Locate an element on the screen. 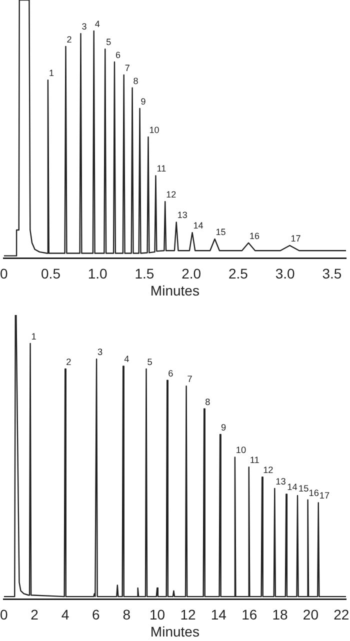 The image size is (350, 641). x-tick-label: 12 is located at coordinates (188, 614).